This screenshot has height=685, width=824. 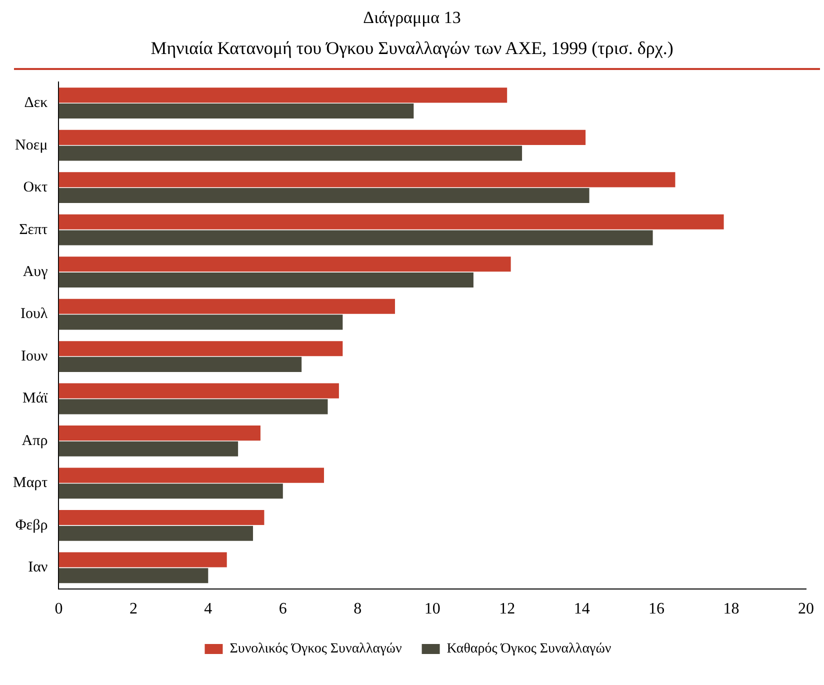 What do you see at coordinates (412, 18) in the screenshot?
I see `chart-title: Διάγραμμα 13` at bounding box center [412, 18].